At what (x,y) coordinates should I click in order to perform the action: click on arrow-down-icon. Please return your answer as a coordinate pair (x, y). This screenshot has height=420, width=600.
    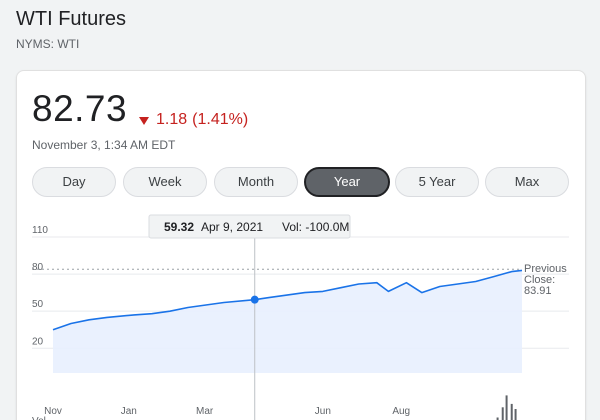
    Looking at the image, I should click on (144, 120).